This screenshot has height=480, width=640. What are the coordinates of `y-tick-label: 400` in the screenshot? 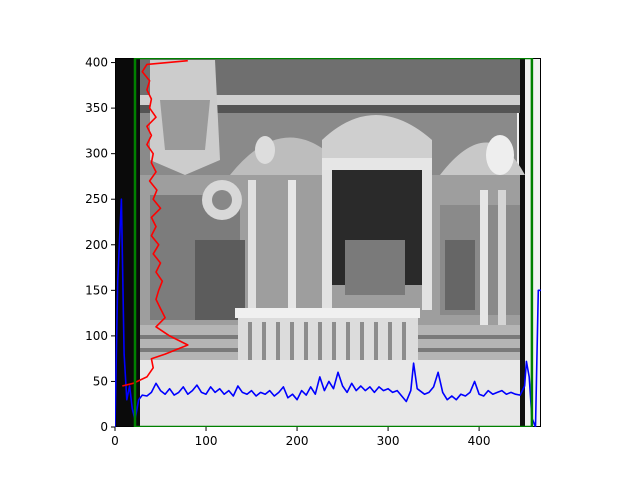 It's located at (96, 63).